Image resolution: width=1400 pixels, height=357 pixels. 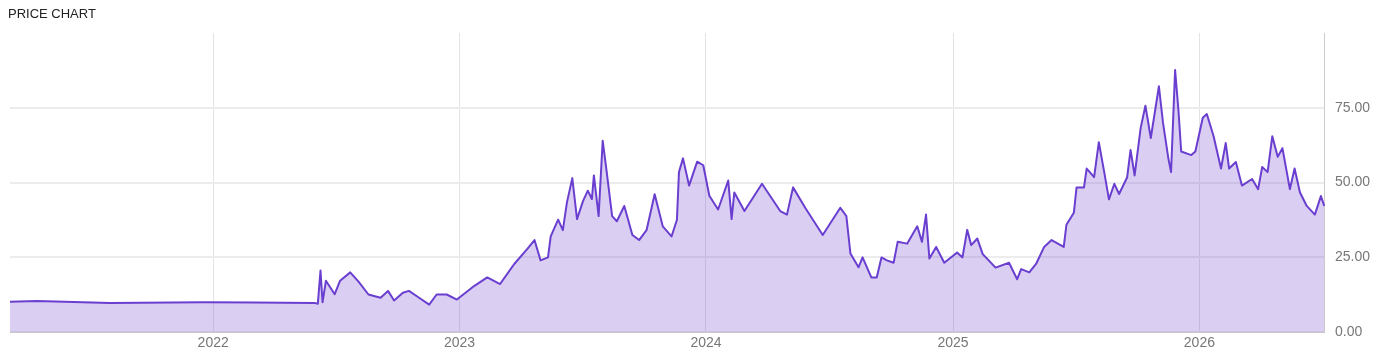 I want to click on x-tick-label: 2022, so click(x=213, y=342).